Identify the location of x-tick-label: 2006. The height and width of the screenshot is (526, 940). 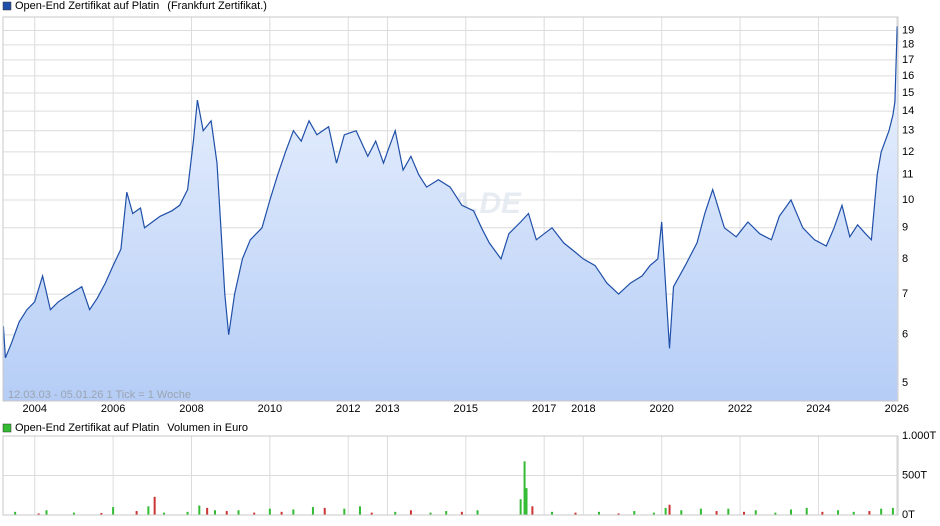
(113, 409).